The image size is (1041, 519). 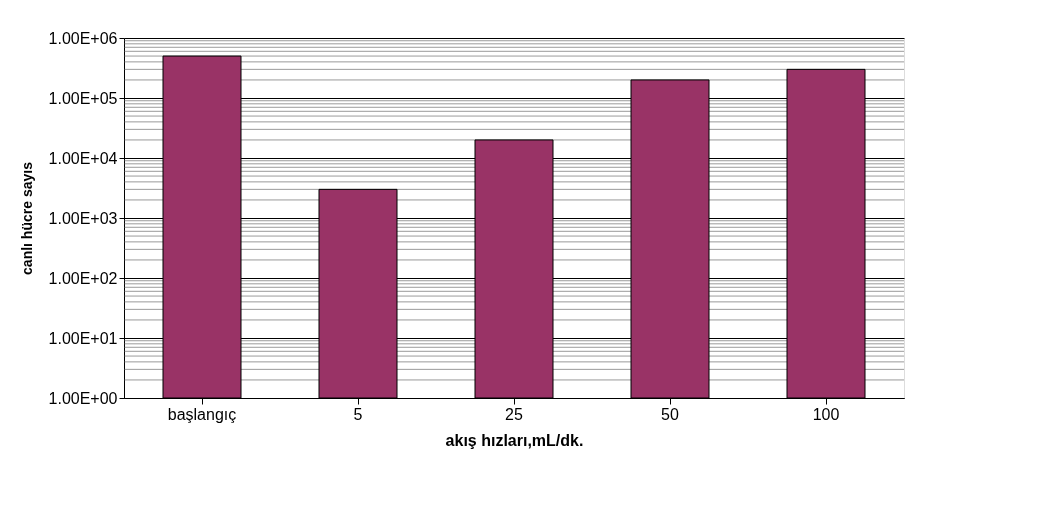 What do you see at coordinates (202, 414) in the screenshot?
I see `x-tick-label: başlangıç` at bounding box center [202, 414].